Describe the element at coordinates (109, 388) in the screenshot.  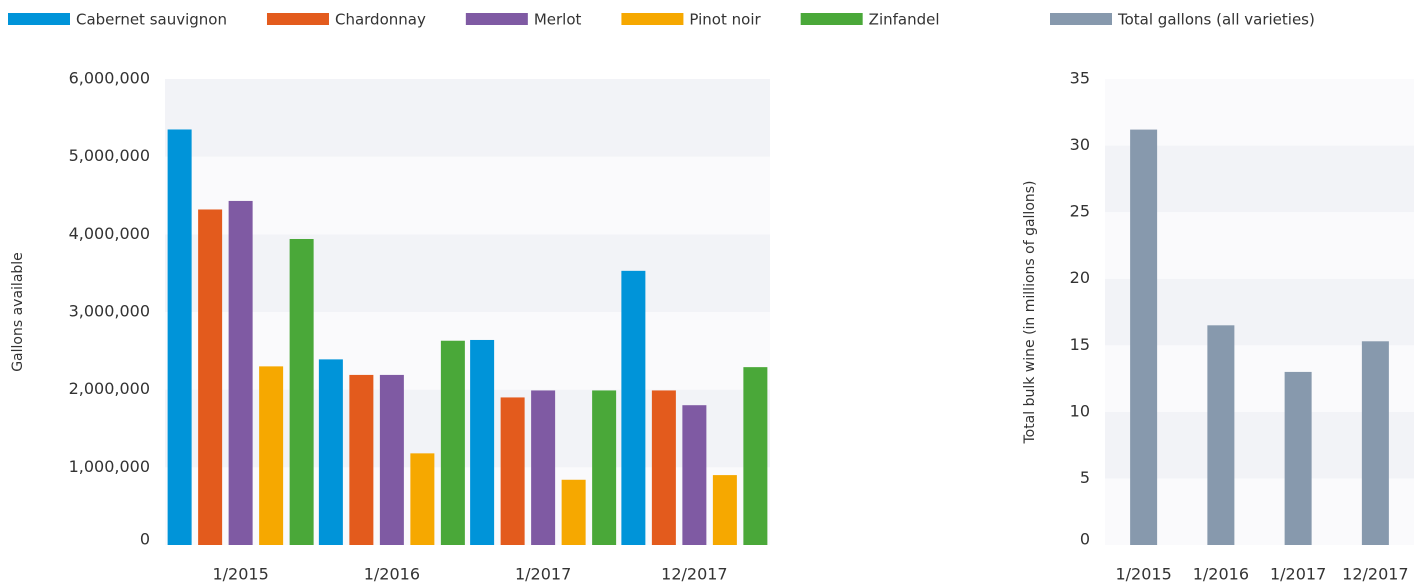
I see `y-tick-label: 2,000,000` at that location.